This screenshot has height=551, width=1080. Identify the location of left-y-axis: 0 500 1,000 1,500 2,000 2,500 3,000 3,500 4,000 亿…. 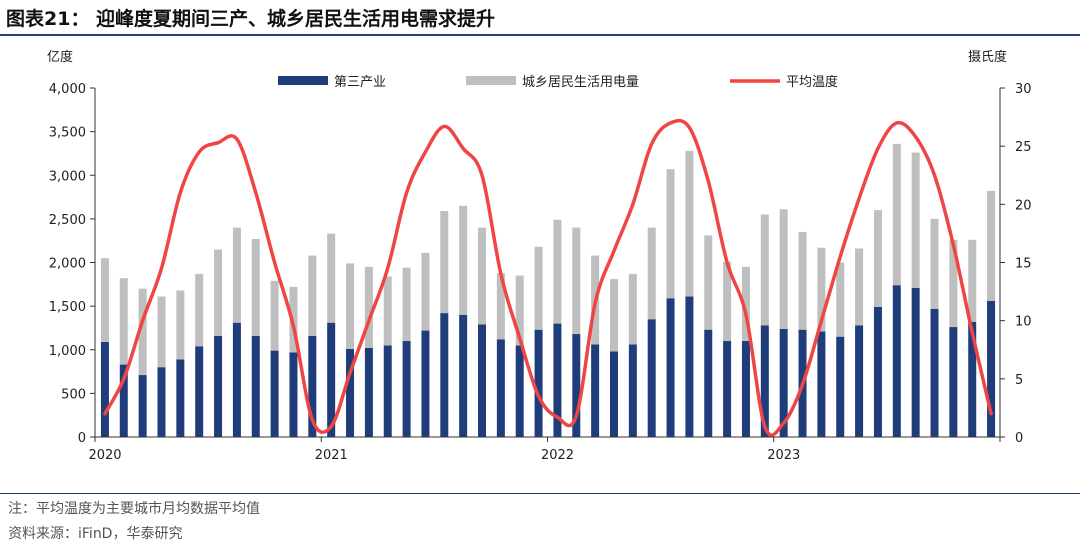
(71, 247).